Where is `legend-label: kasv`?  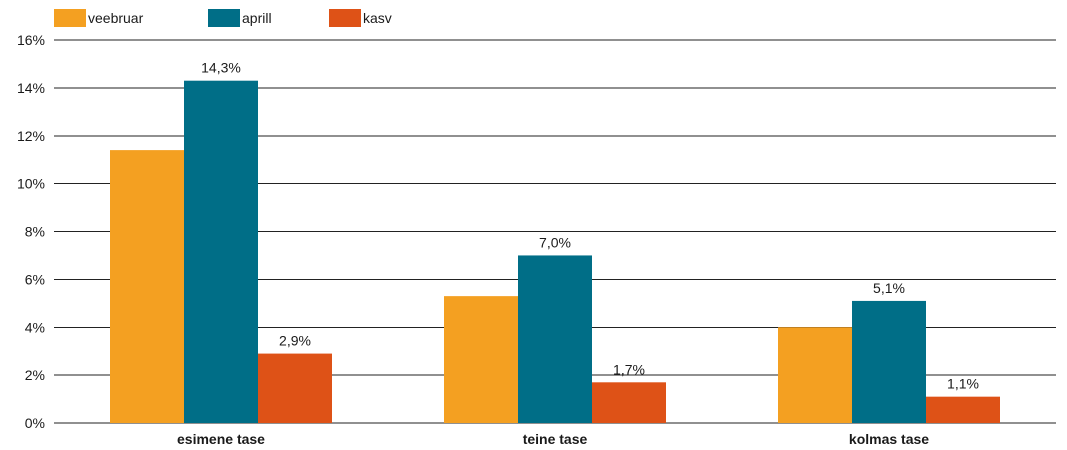 legend-label: kasv is located at coordinates (377, 18).